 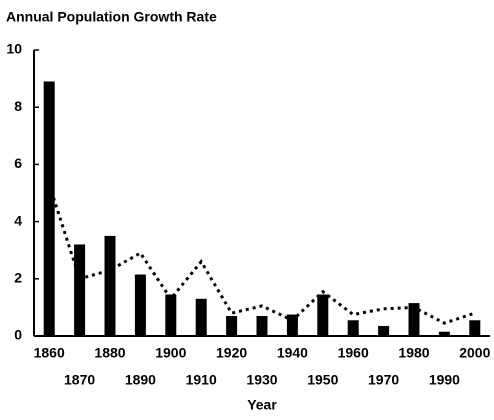 I want to click on x-tick-label: 1860, so click(x=49, y=353).